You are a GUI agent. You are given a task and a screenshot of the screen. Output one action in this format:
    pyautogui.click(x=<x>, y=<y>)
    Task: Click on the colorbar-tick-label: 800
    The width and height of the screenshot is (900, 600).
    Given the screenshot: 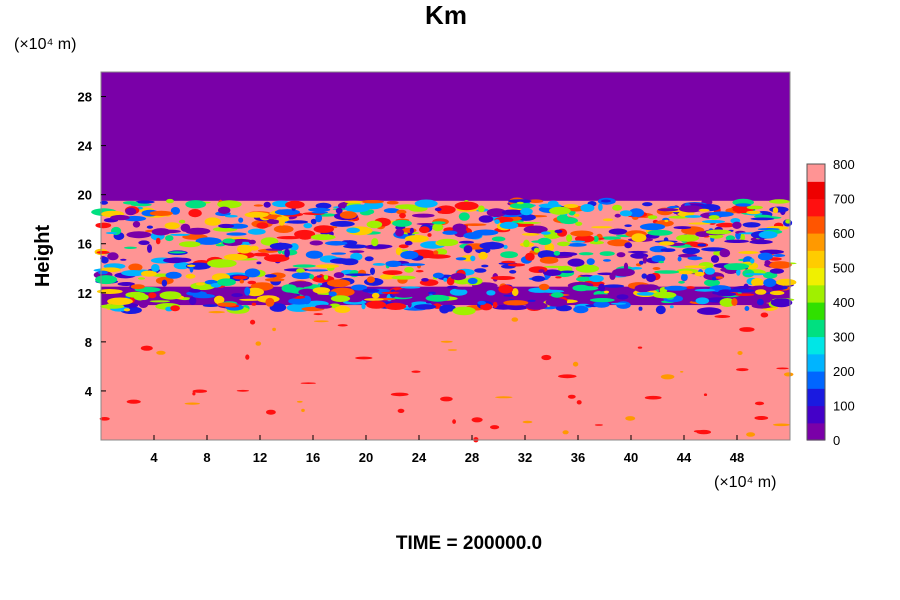 What is the action you would take?
    pyautogui.click(x=844, y=164)
    